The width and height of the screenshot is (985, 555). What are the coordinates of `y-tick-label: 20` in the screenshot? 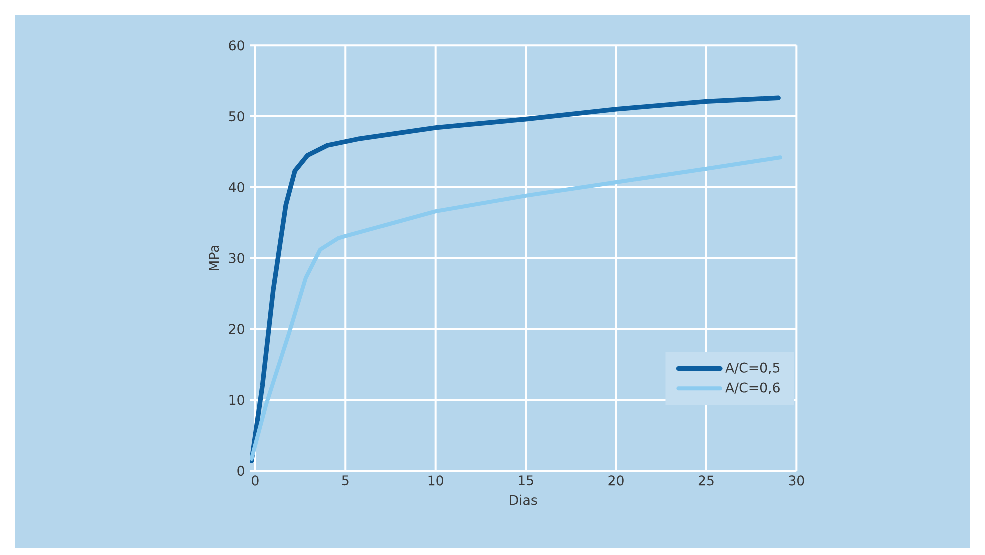 It's located at (236, 329).